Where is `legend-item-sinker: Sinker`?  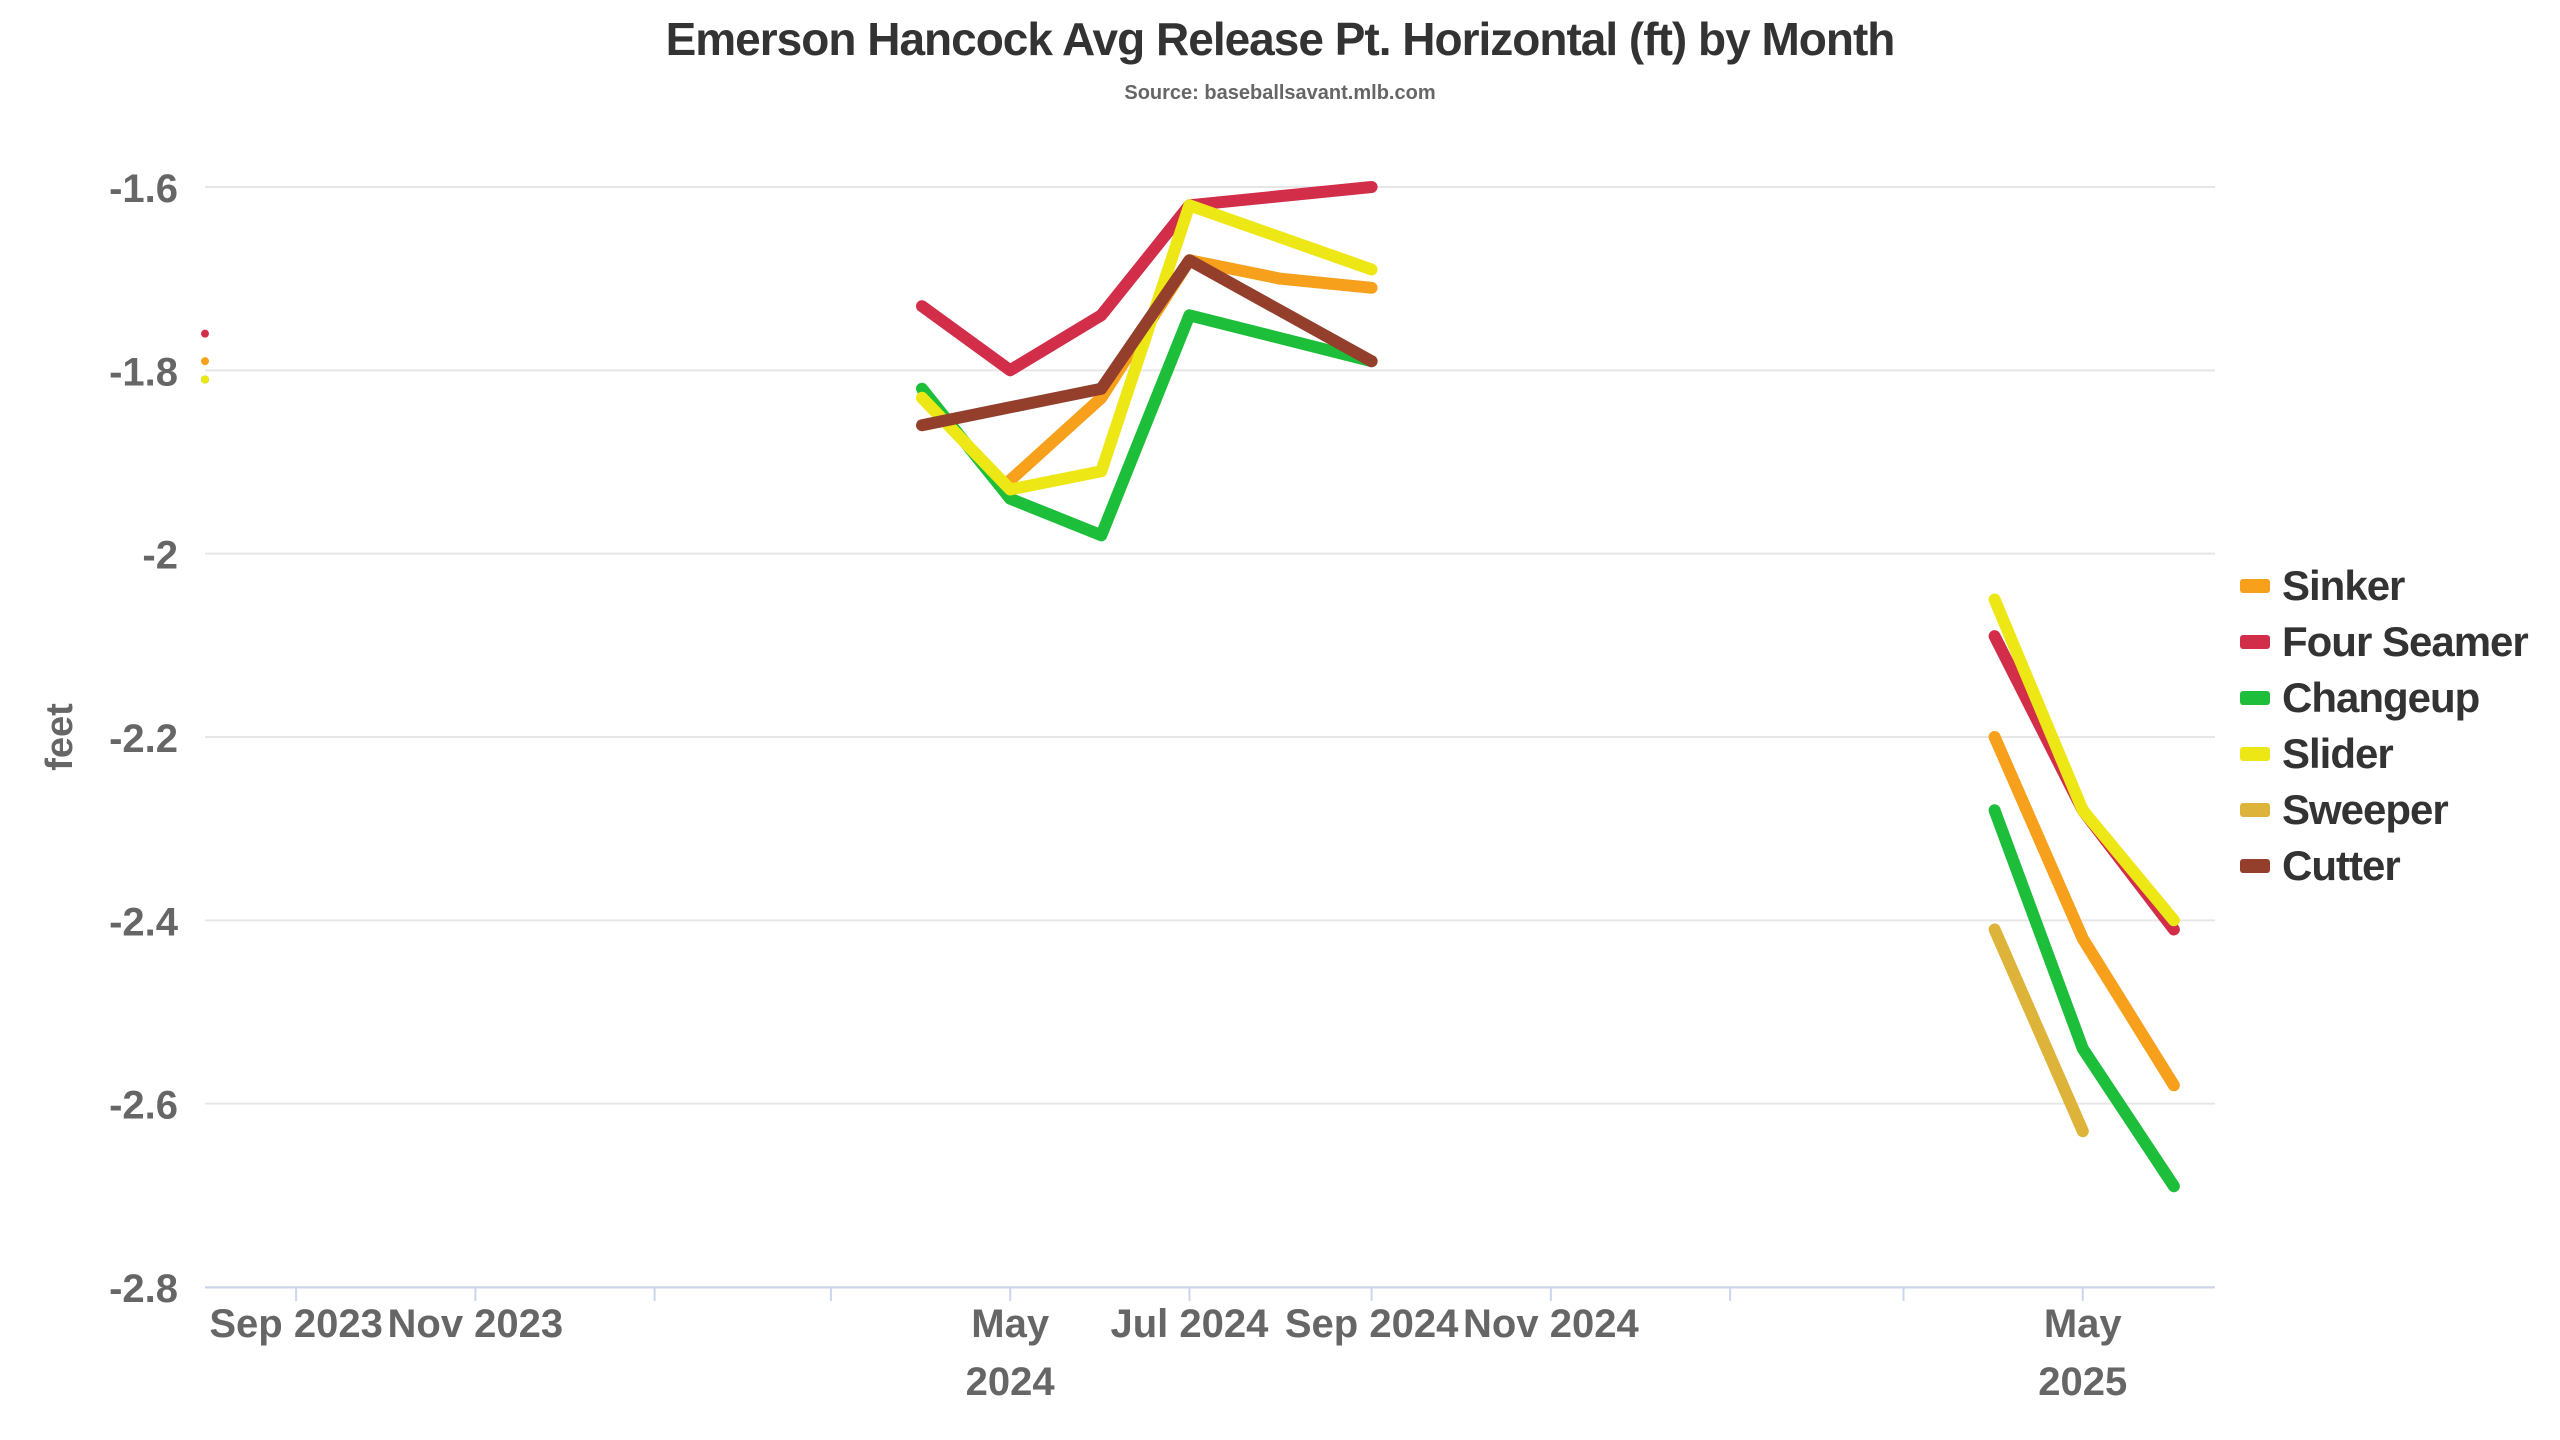 legend-item-sinker: Sinker is located at coordinates (2384, 586).